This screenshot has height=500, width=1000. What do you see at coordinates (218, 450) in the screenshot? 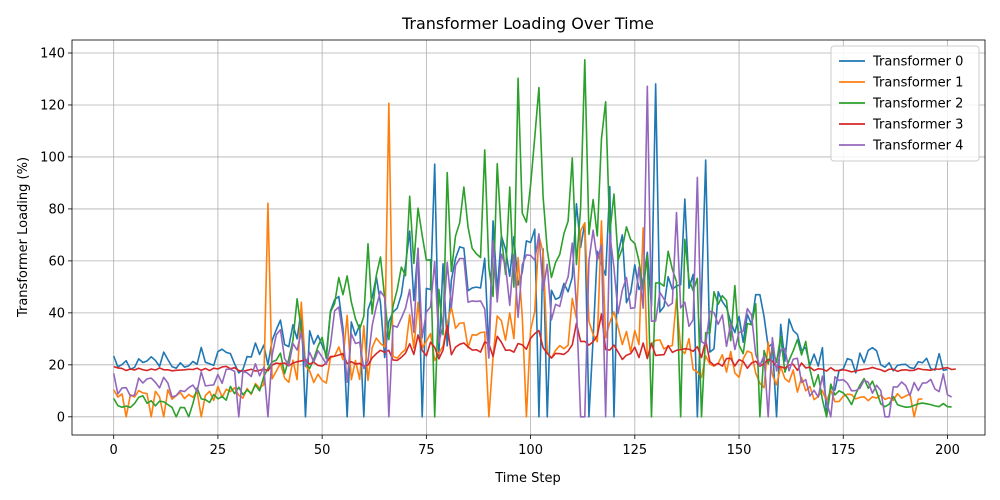
I see `x-tick-label: 25` at bounding box center [218, 450].